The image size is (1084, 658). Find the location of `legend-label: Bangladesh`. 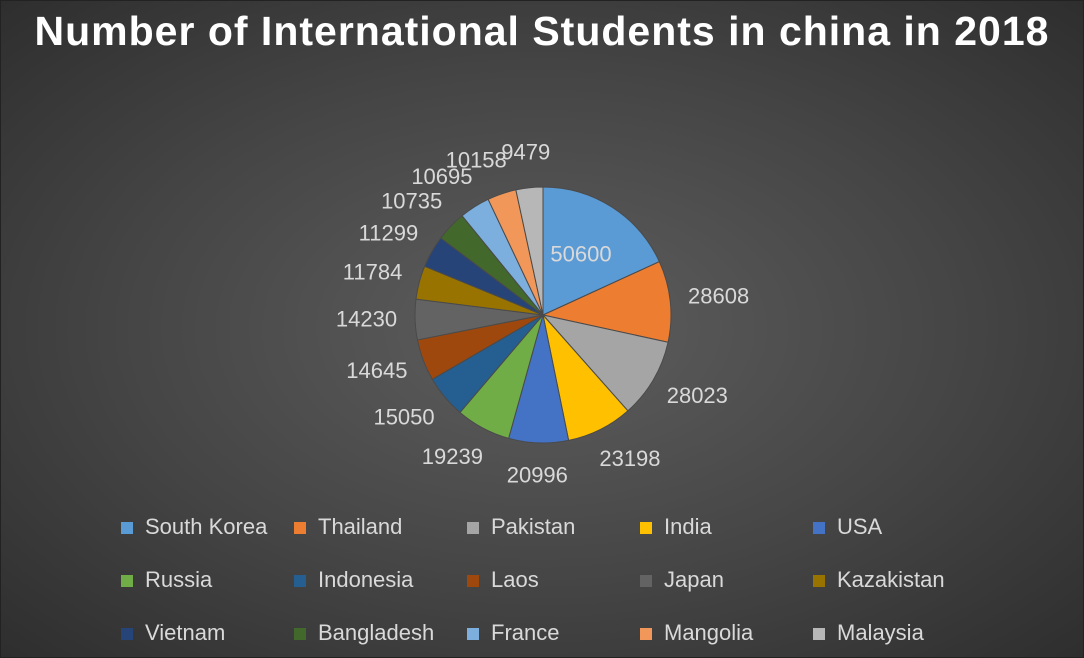

legend-label: Bangladesh is located at coordinates (376, 632).